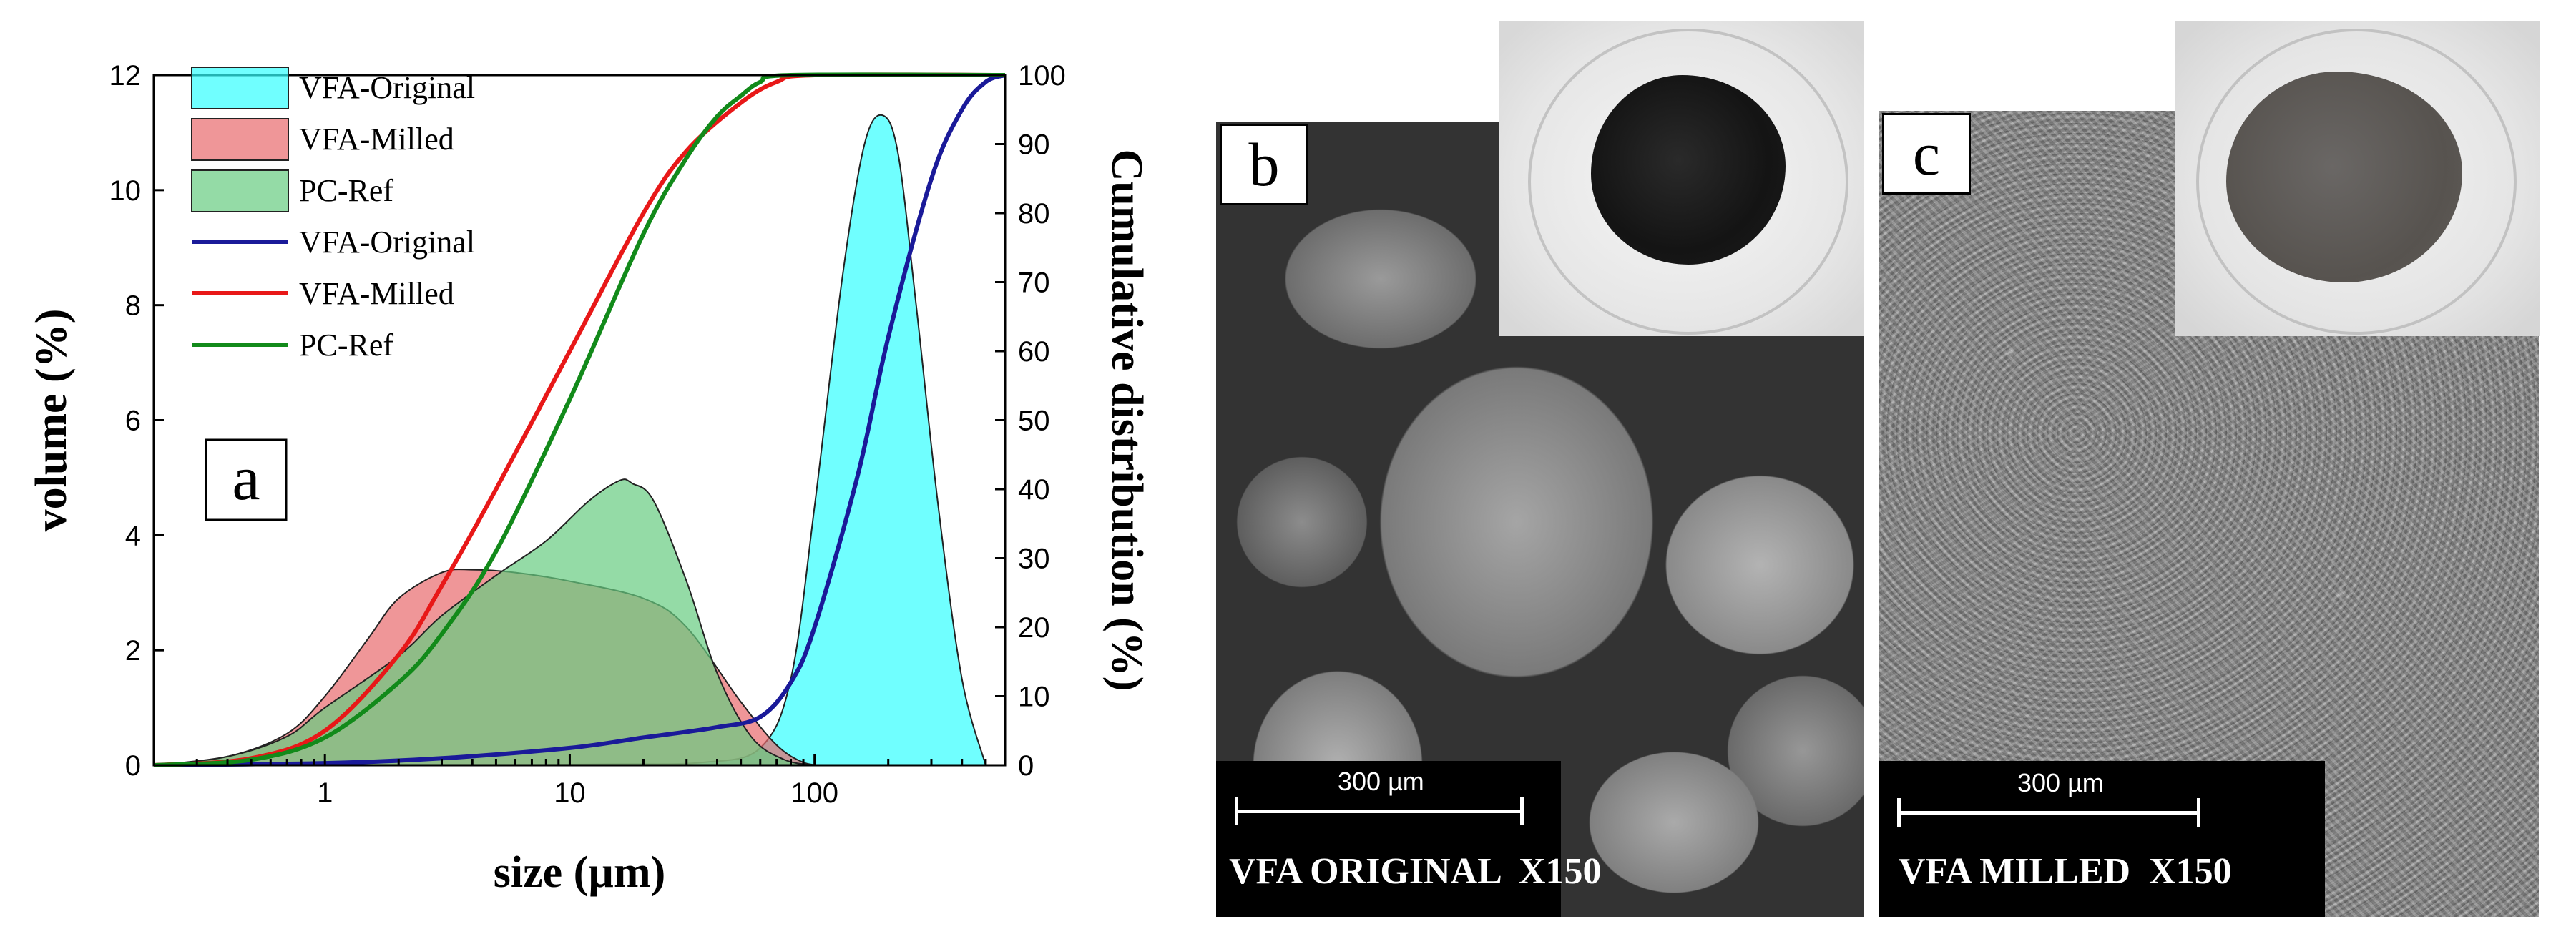 The width and height of the screenshot is (2576, 929). What do you see at coordinates (133, 651) in the screenshot?
I see `y-tick-label: 2` at bounding box center [133, 651].